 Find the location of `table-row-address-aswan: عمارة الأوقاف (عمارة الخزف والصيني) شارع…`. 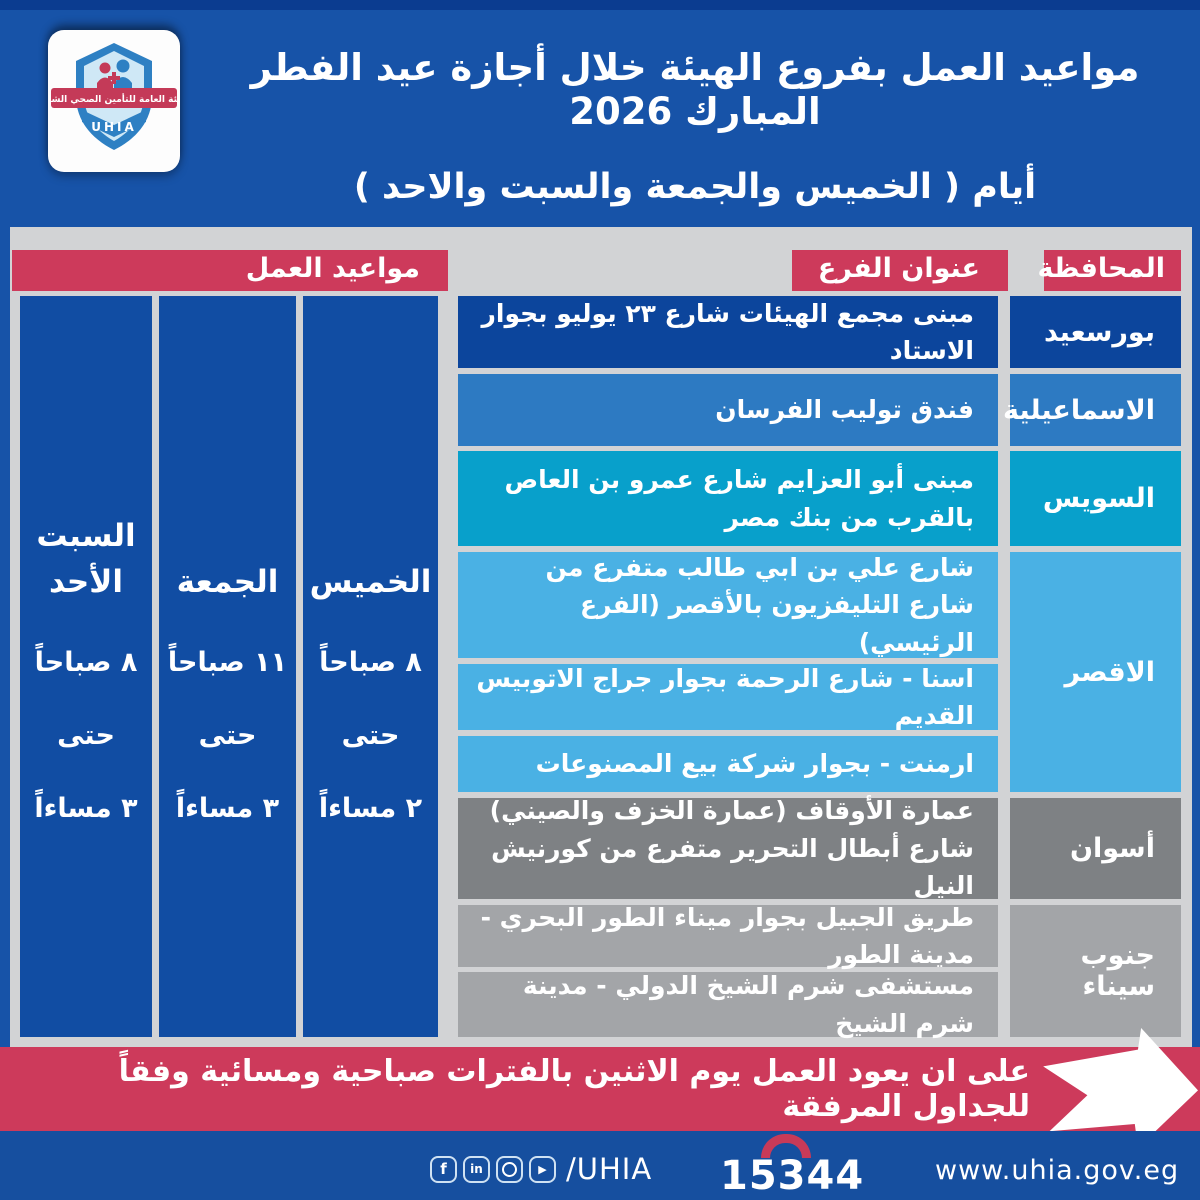

table-row-address-aswan: عمارة الأوقاف (عمارة الخزف والصيني) شارع… is located at coordinates (728, 848).